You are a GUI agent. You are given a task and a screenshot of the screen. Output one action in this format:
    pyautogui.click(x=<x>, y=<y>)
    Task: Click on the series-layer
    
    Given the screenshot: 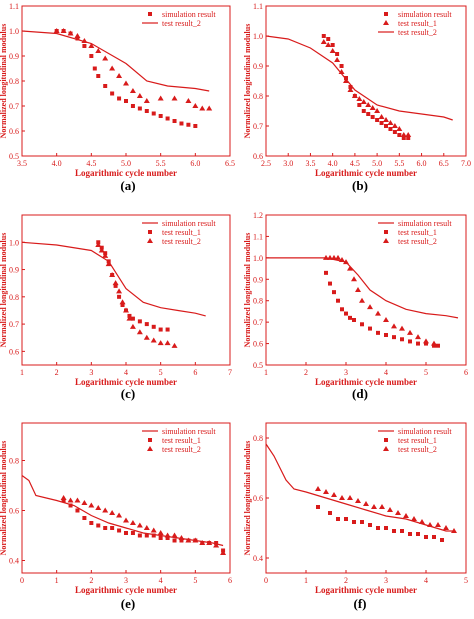 What is the action you would take?
    pyautogui.click(x=117, y=78)
    